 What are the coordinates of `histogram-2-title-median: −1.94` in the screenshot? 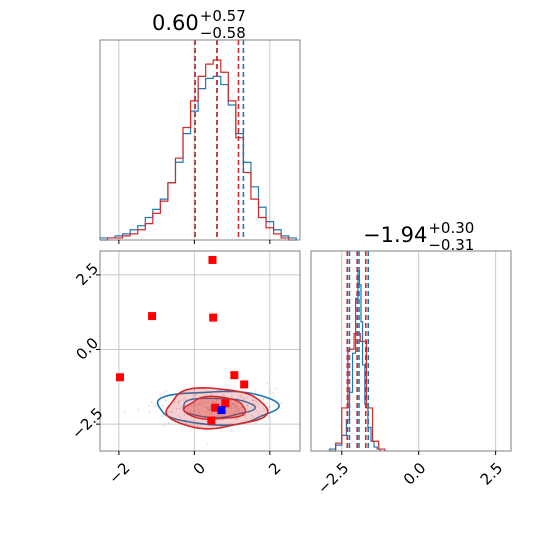 It's located at (395, 235).